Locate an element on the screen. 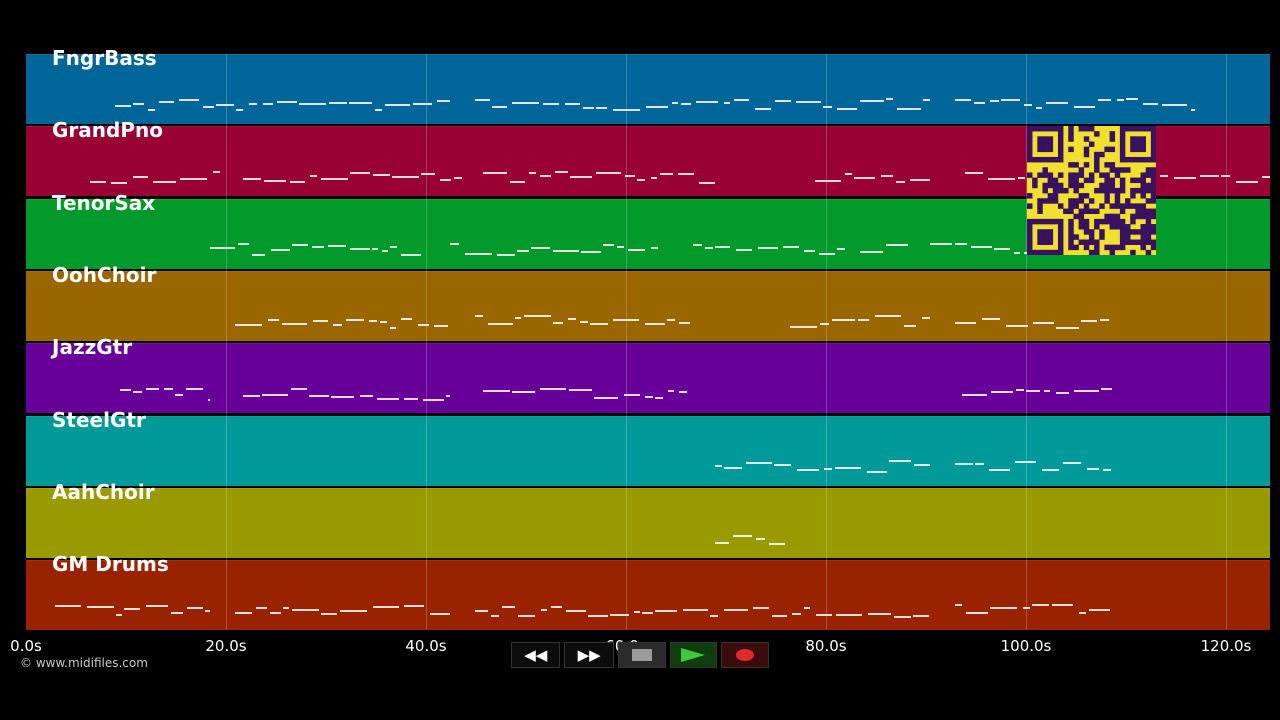 The image size is (1280, 720). track-name: FngrBass is located at coordinates (104, 58).